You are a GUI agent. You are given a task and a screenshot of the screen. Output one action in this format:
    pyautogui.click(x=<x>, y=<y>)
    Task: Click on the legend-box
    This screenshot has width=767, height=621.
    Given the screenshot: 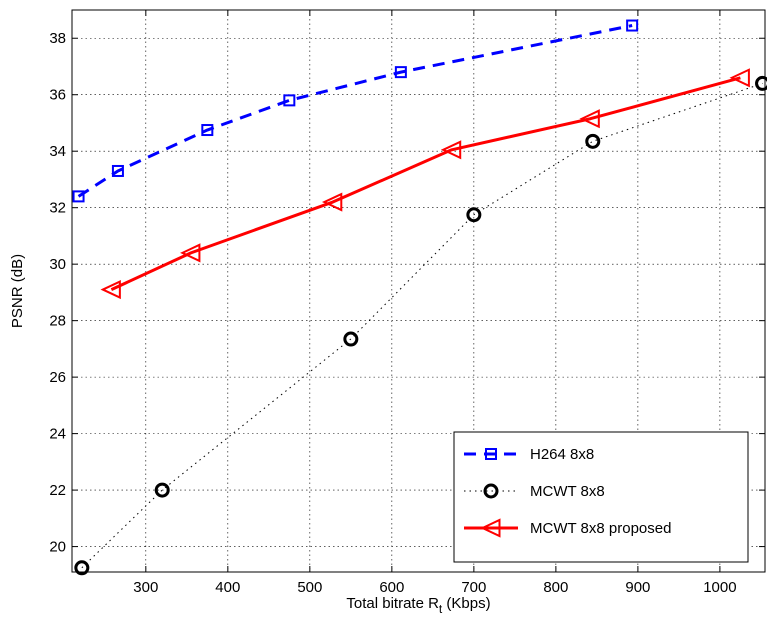 What is the action you would take?
    pyautogui.click(x=601, y=497)
    